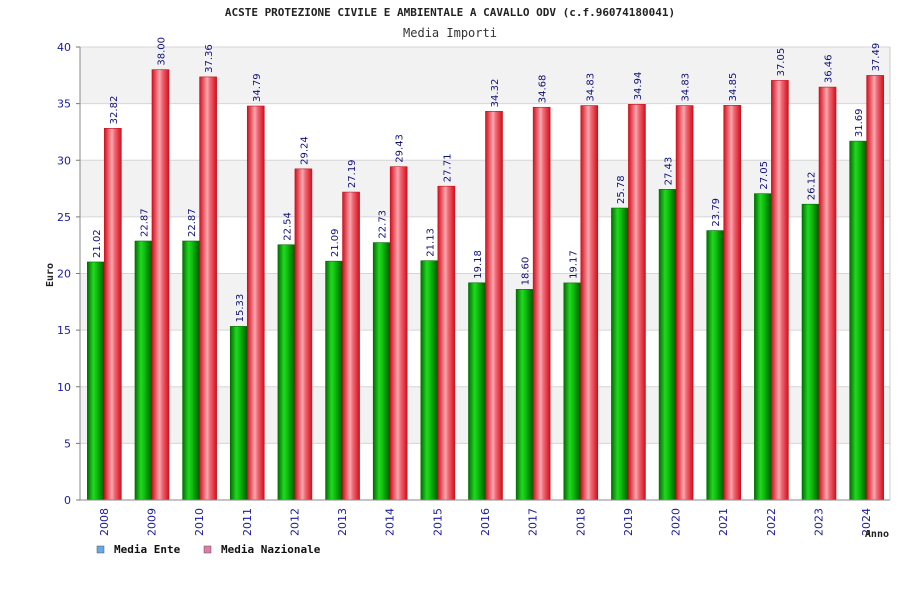  I want to click on y-tick-label: 35, so click(64, 104).